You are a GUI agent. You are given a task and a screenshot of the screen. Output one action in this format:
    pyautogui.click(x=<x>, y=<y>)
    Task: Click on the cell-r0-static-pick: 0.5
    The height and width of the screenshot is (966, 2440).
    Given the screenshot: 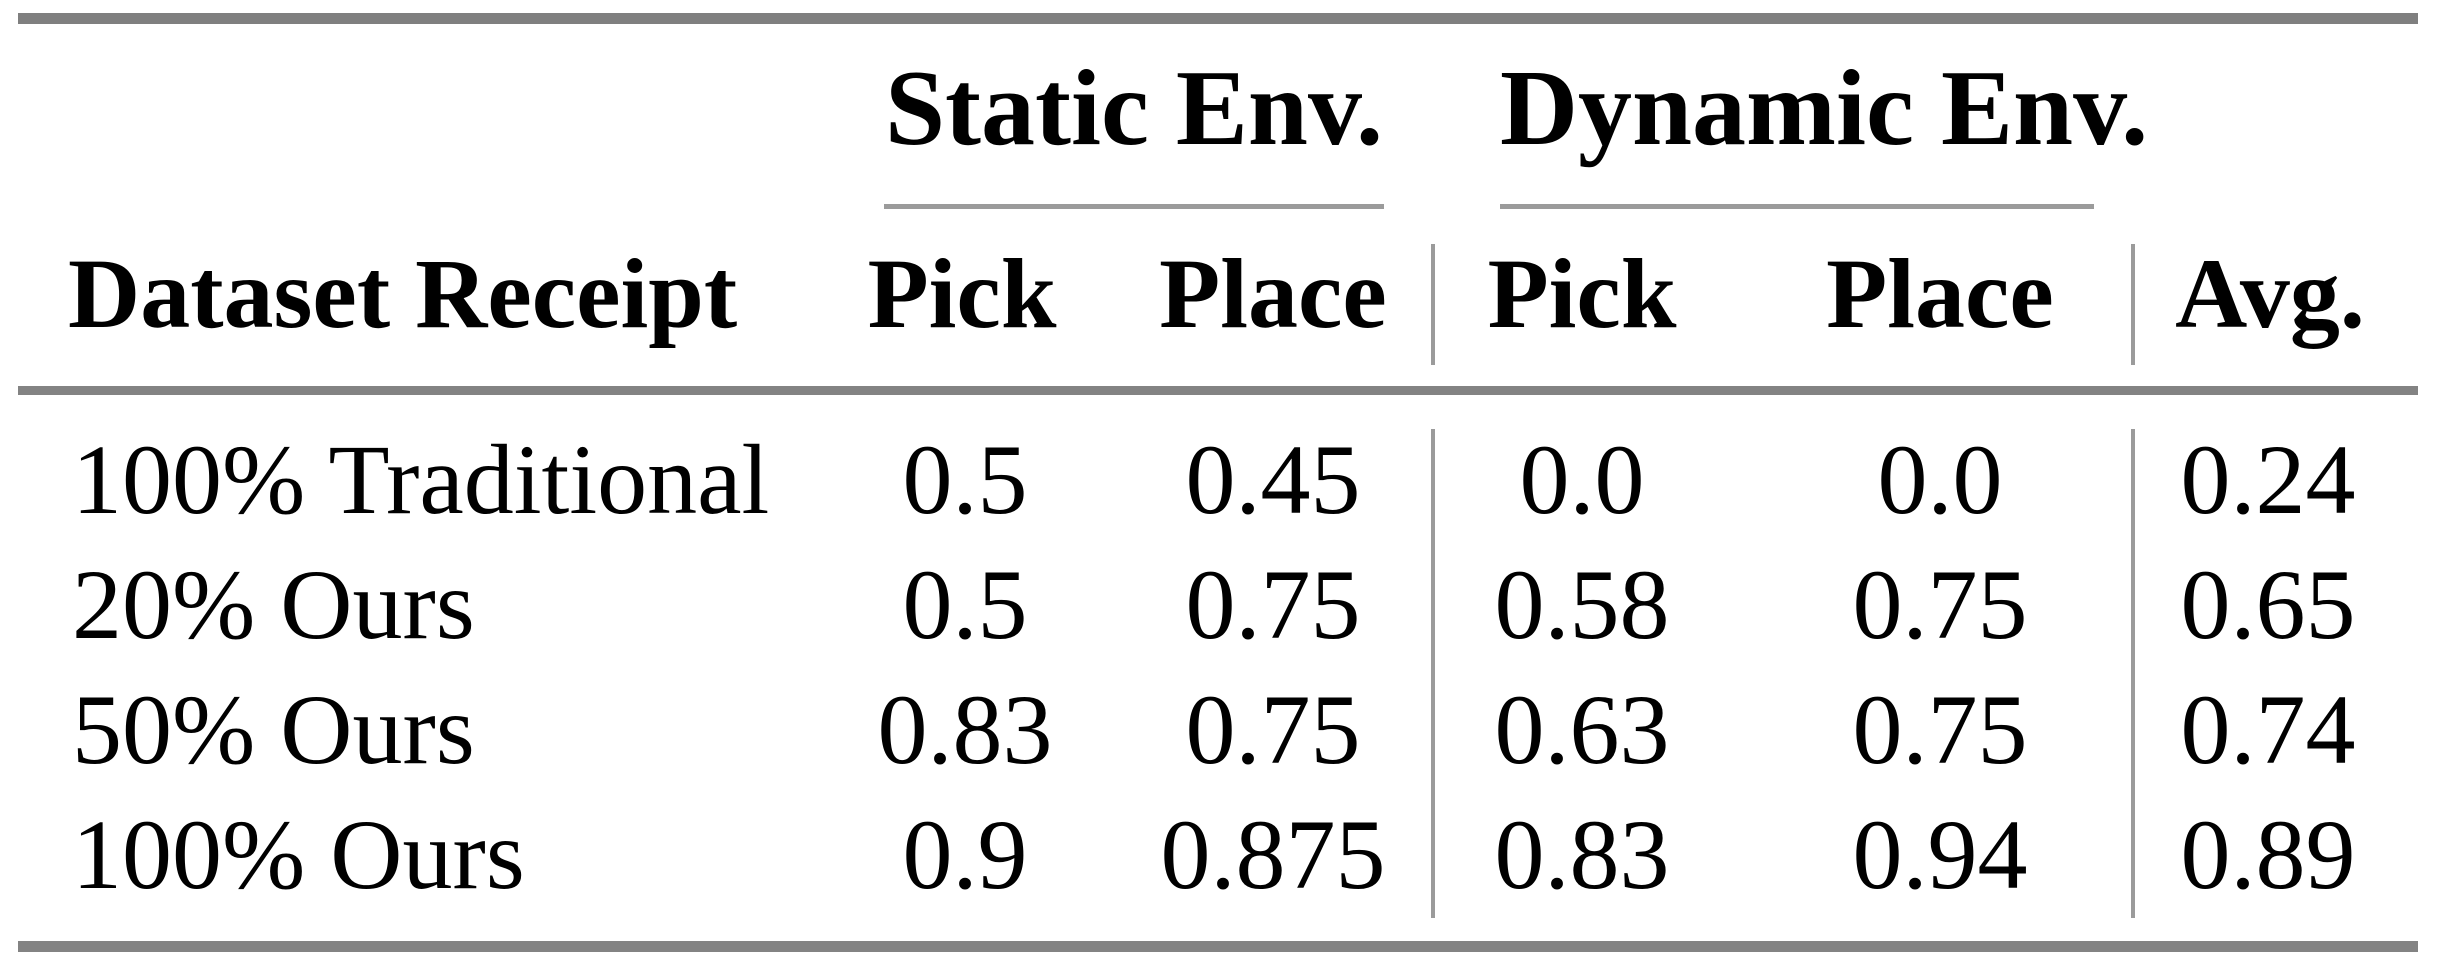 What is the action you would take?
    pyautogui.click(x=965, y=479)
    